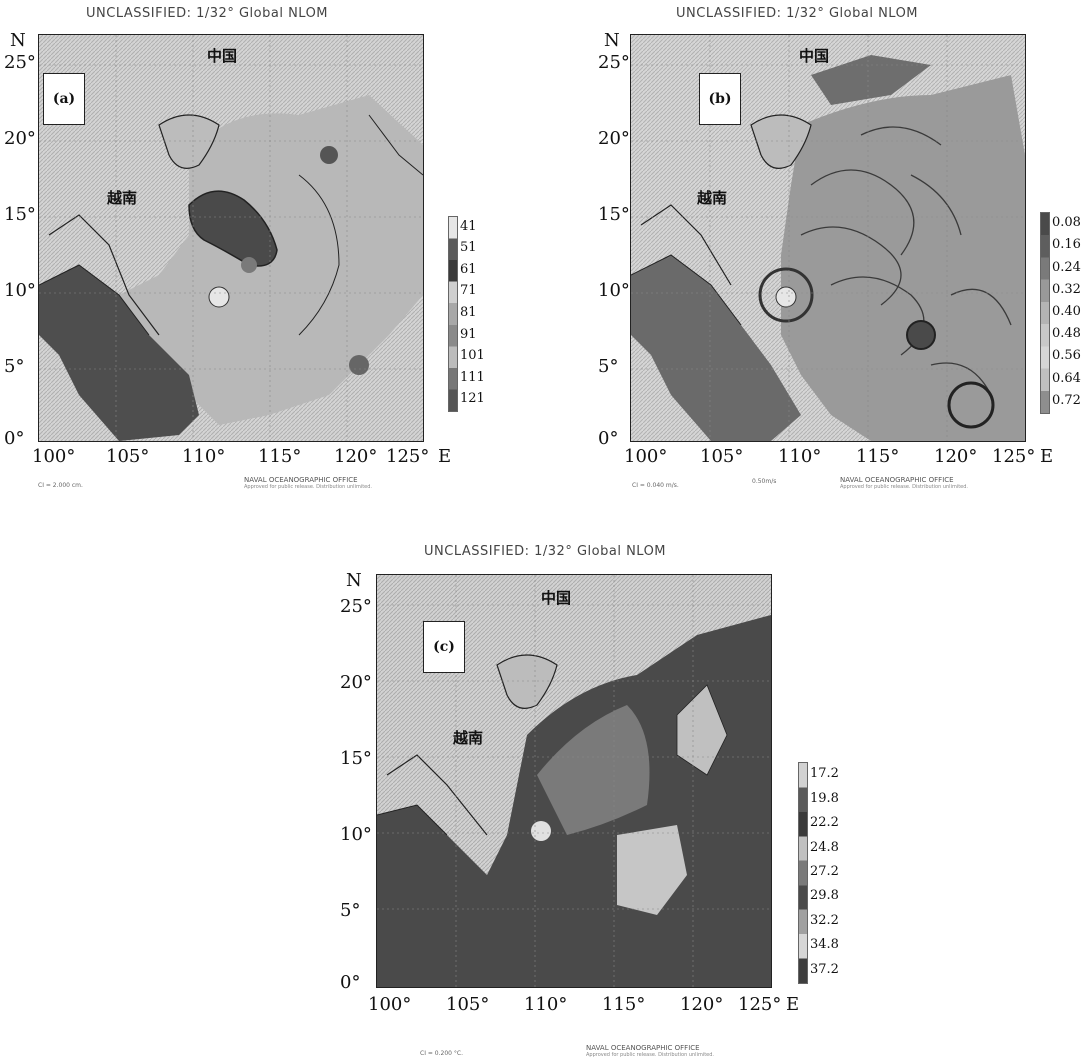 The image size is (1088, 1064). What do you see at coordinates (1066, 223) in the screenshot?
I see `colorbar-tick-label: 0.08` at bounding box center [1066, 223].